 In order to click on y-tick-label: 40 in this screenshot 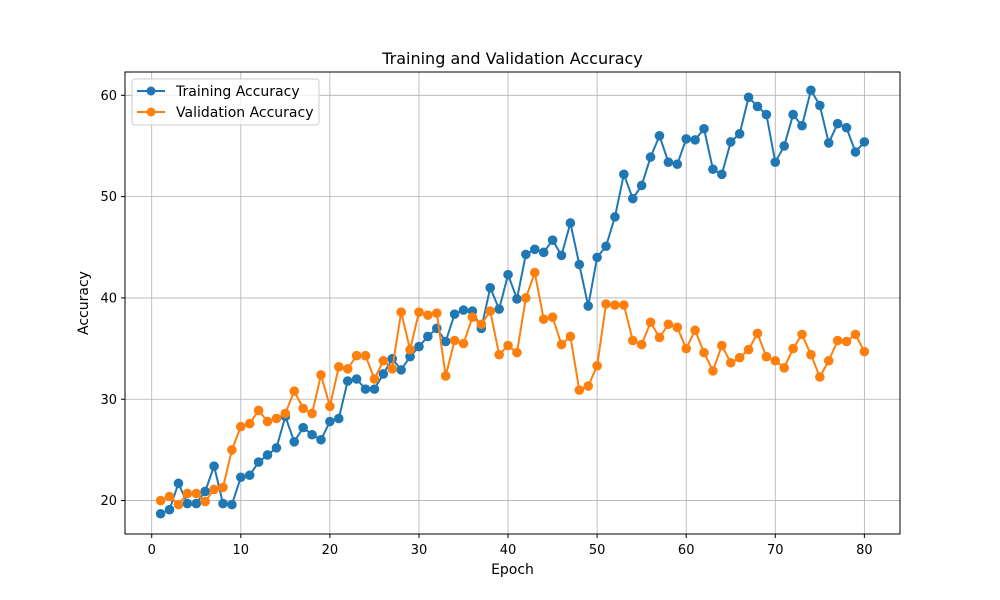, I will do `click(108, 298)`.